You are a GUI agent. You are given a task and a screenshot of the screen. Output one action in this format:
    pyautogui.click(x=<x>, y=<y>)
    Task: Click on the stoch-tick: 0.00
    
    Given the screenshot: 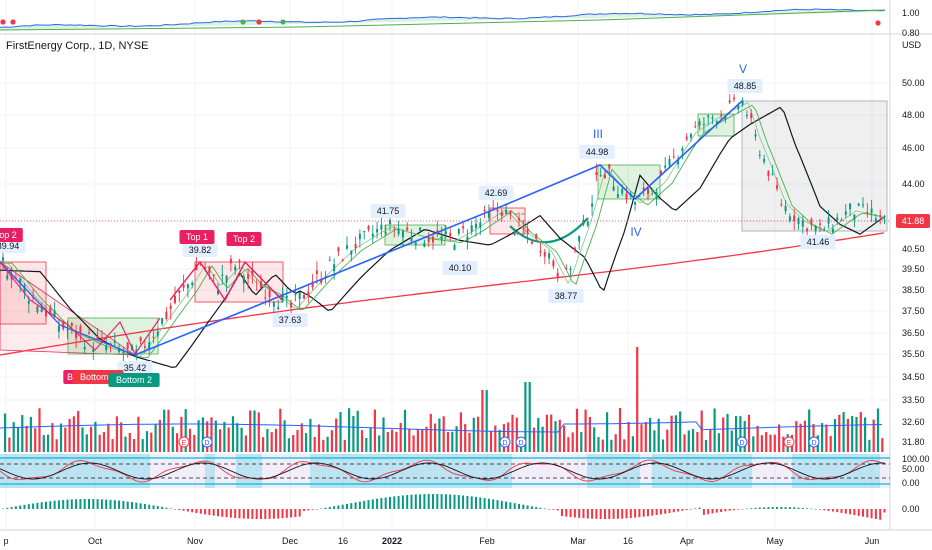 What is the action you would take?
    pyautogui.click(x=911, y=483)
    